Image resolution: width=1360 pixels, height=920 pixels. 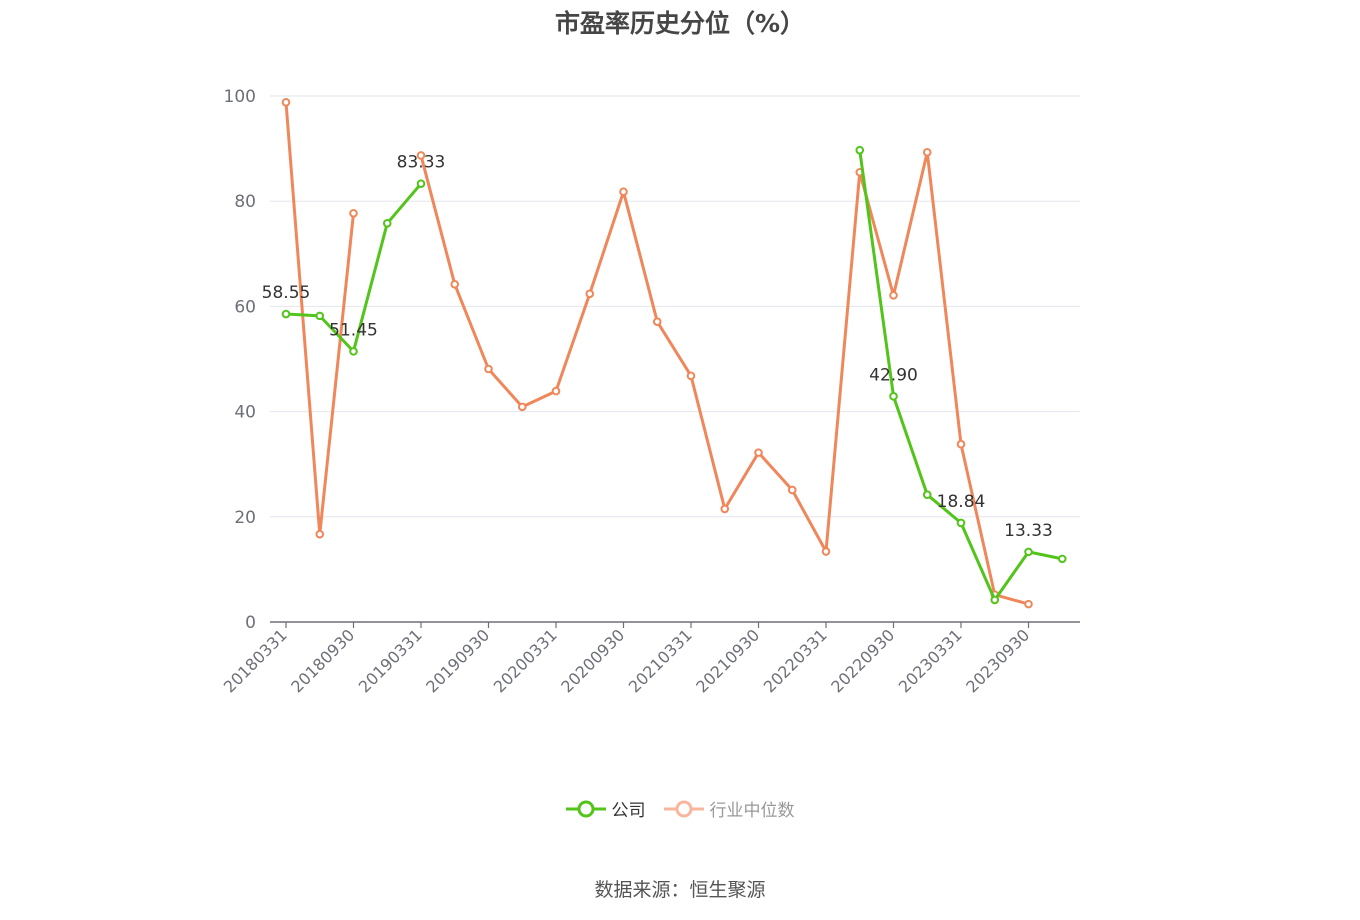 What do you see at coordinates (245, 413) in the screenshot?
I see `y-tick-label: 40` at bounding box center [245, 413].